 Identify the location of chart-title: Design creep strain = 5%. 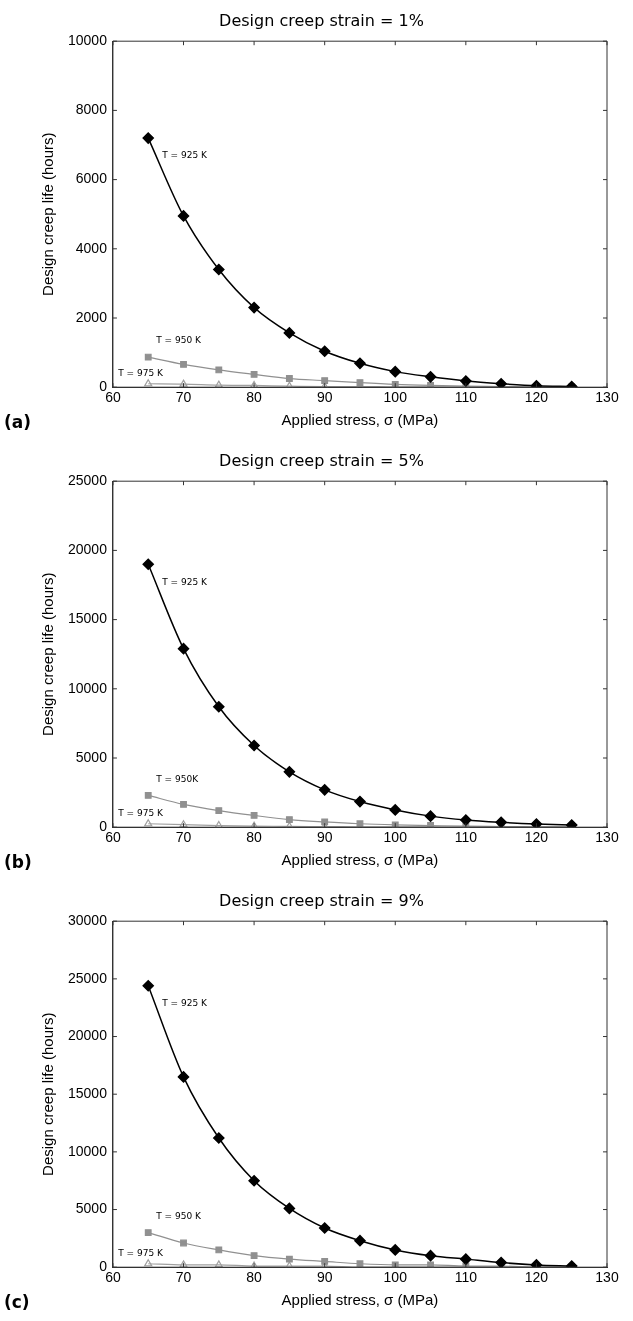
(321, 460).